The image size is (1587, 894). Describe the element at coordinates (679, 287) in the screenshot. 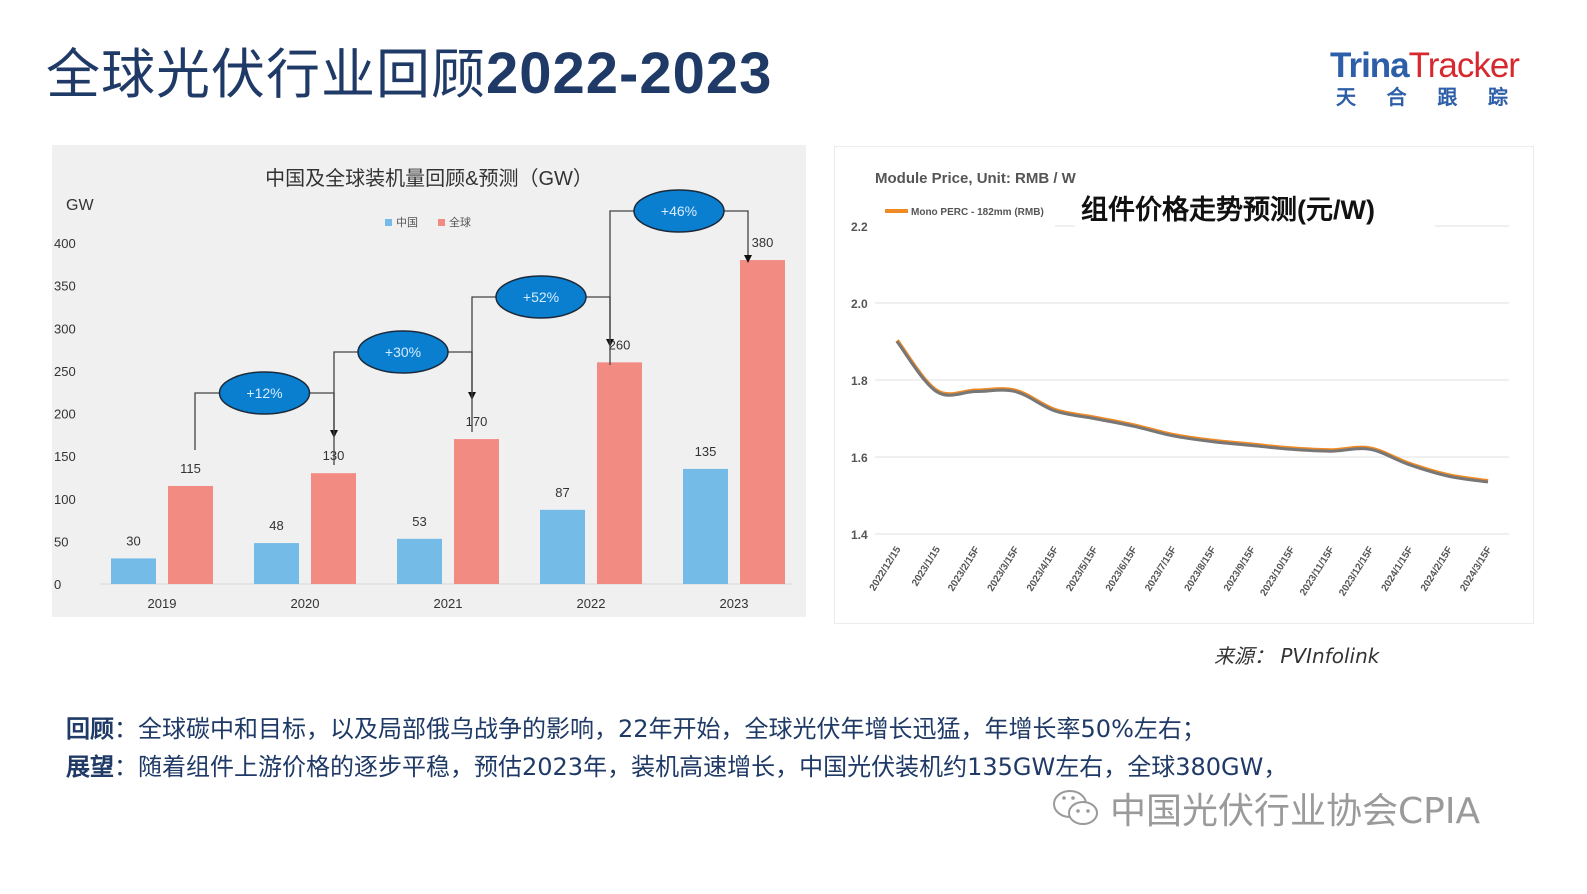

I see `growth-connector` at that location.